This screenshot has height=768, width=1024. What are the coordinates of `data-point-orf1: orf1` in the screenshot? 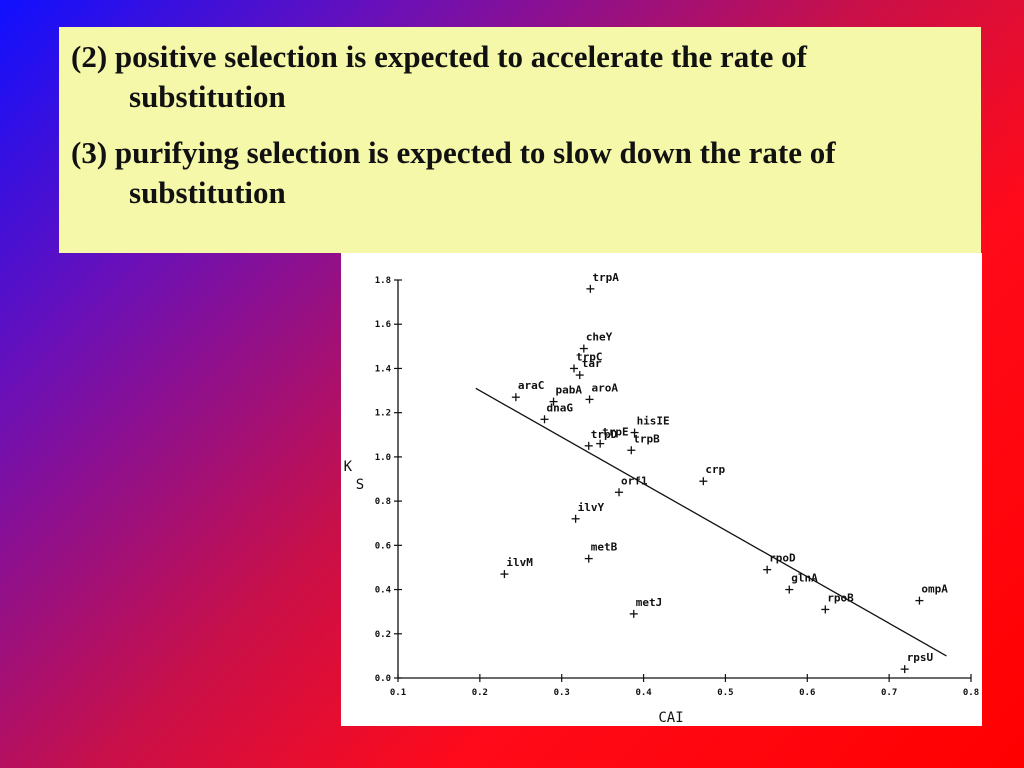 It's located at (631, 485).